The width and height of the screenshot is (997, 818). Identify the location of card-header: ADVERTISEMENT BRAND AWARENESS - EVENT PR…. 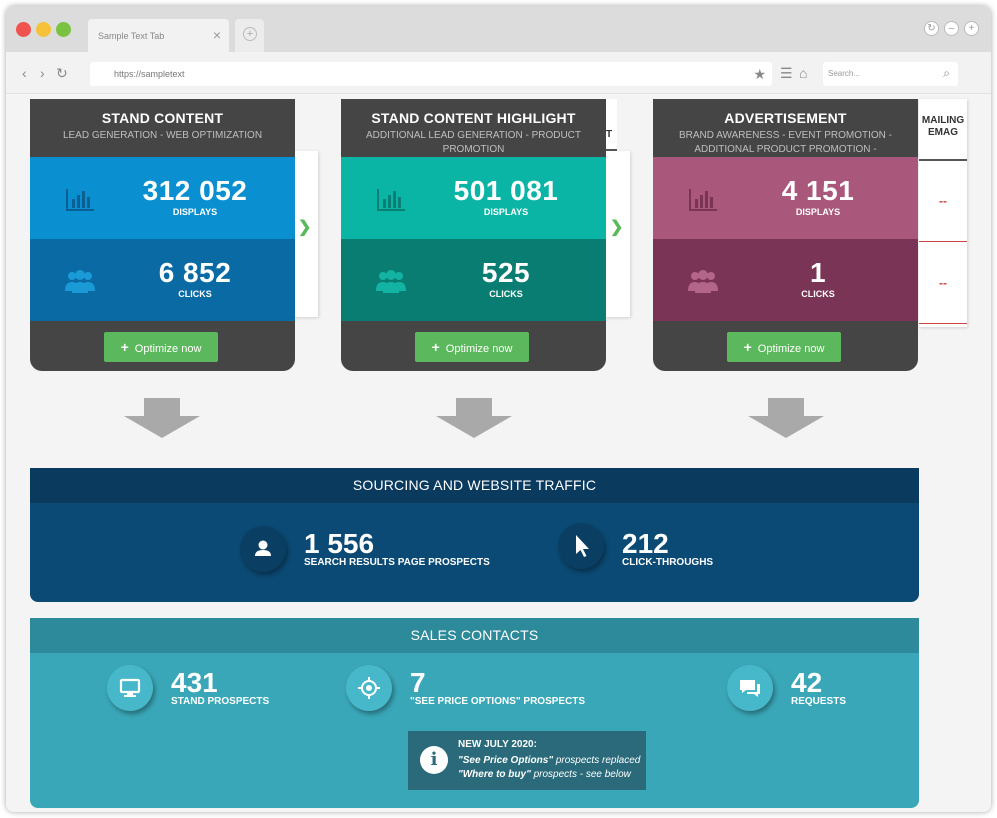
(785, 134).